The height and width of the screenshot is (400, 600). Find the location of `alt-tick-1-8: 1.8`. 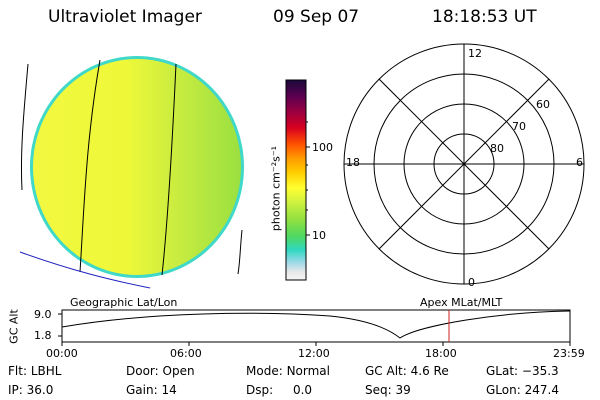

alt-tick-1-8: 1.8 is located at coordinates (43, 335).